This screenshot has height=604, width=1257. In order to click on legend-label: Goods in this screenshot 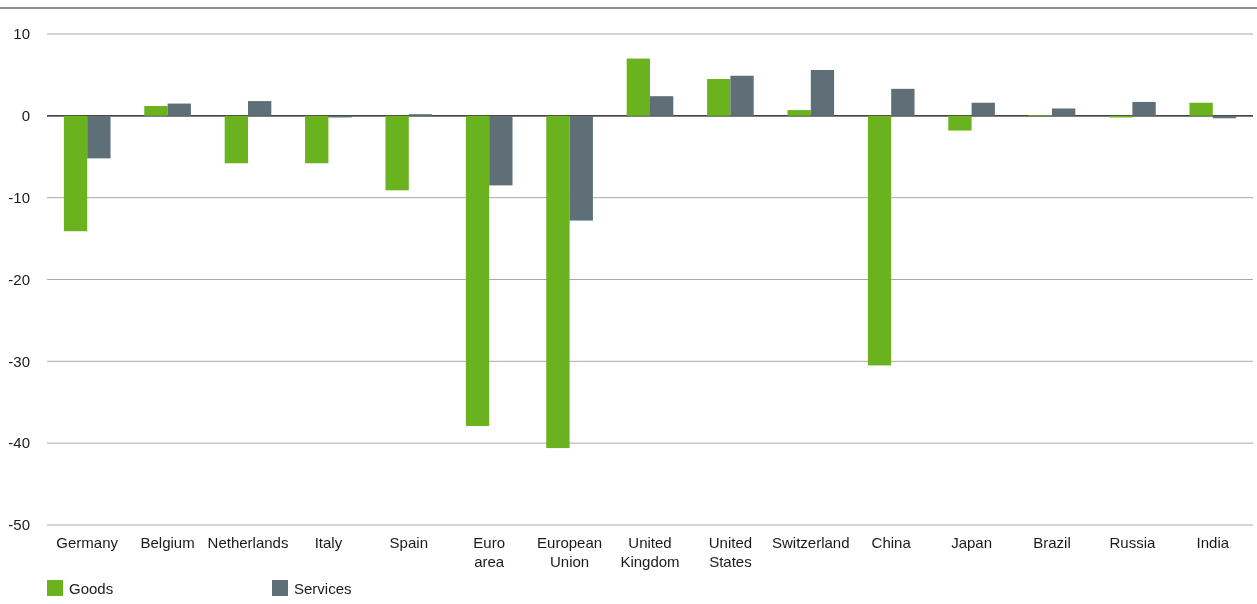, I will do `click(91, 588)`.